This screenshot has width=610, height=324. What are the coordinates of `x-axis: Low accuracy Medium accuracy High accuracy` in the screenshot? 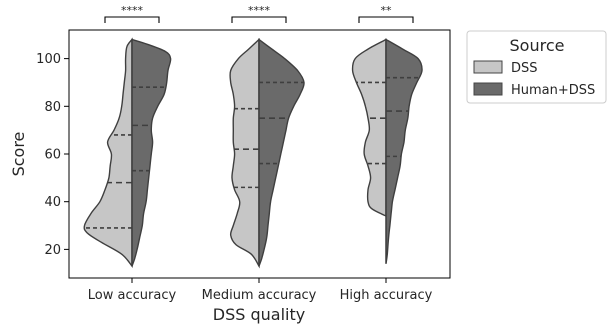 It's located at (260, 290).